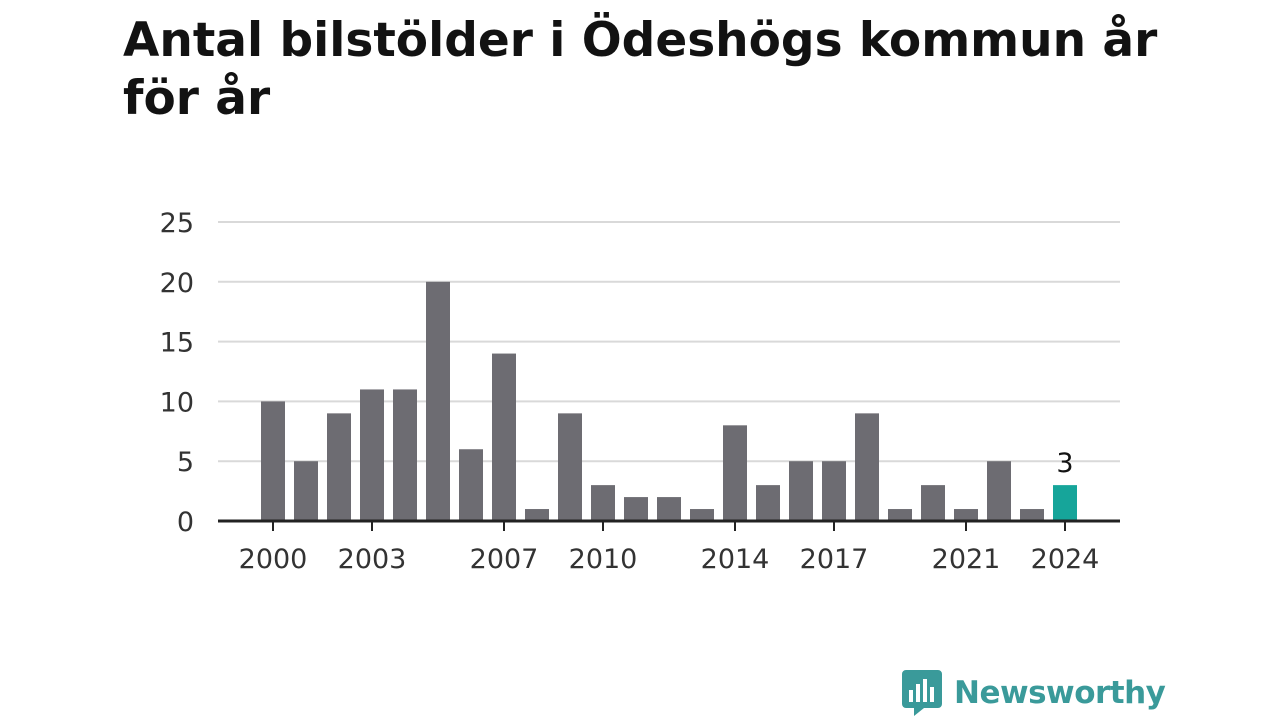 This screenshot has height=720, width=1280. What do you see at coordinates (185, 462) in the screenshot?
I see `y-tick-label: 5` at bounding box center [185, 462].